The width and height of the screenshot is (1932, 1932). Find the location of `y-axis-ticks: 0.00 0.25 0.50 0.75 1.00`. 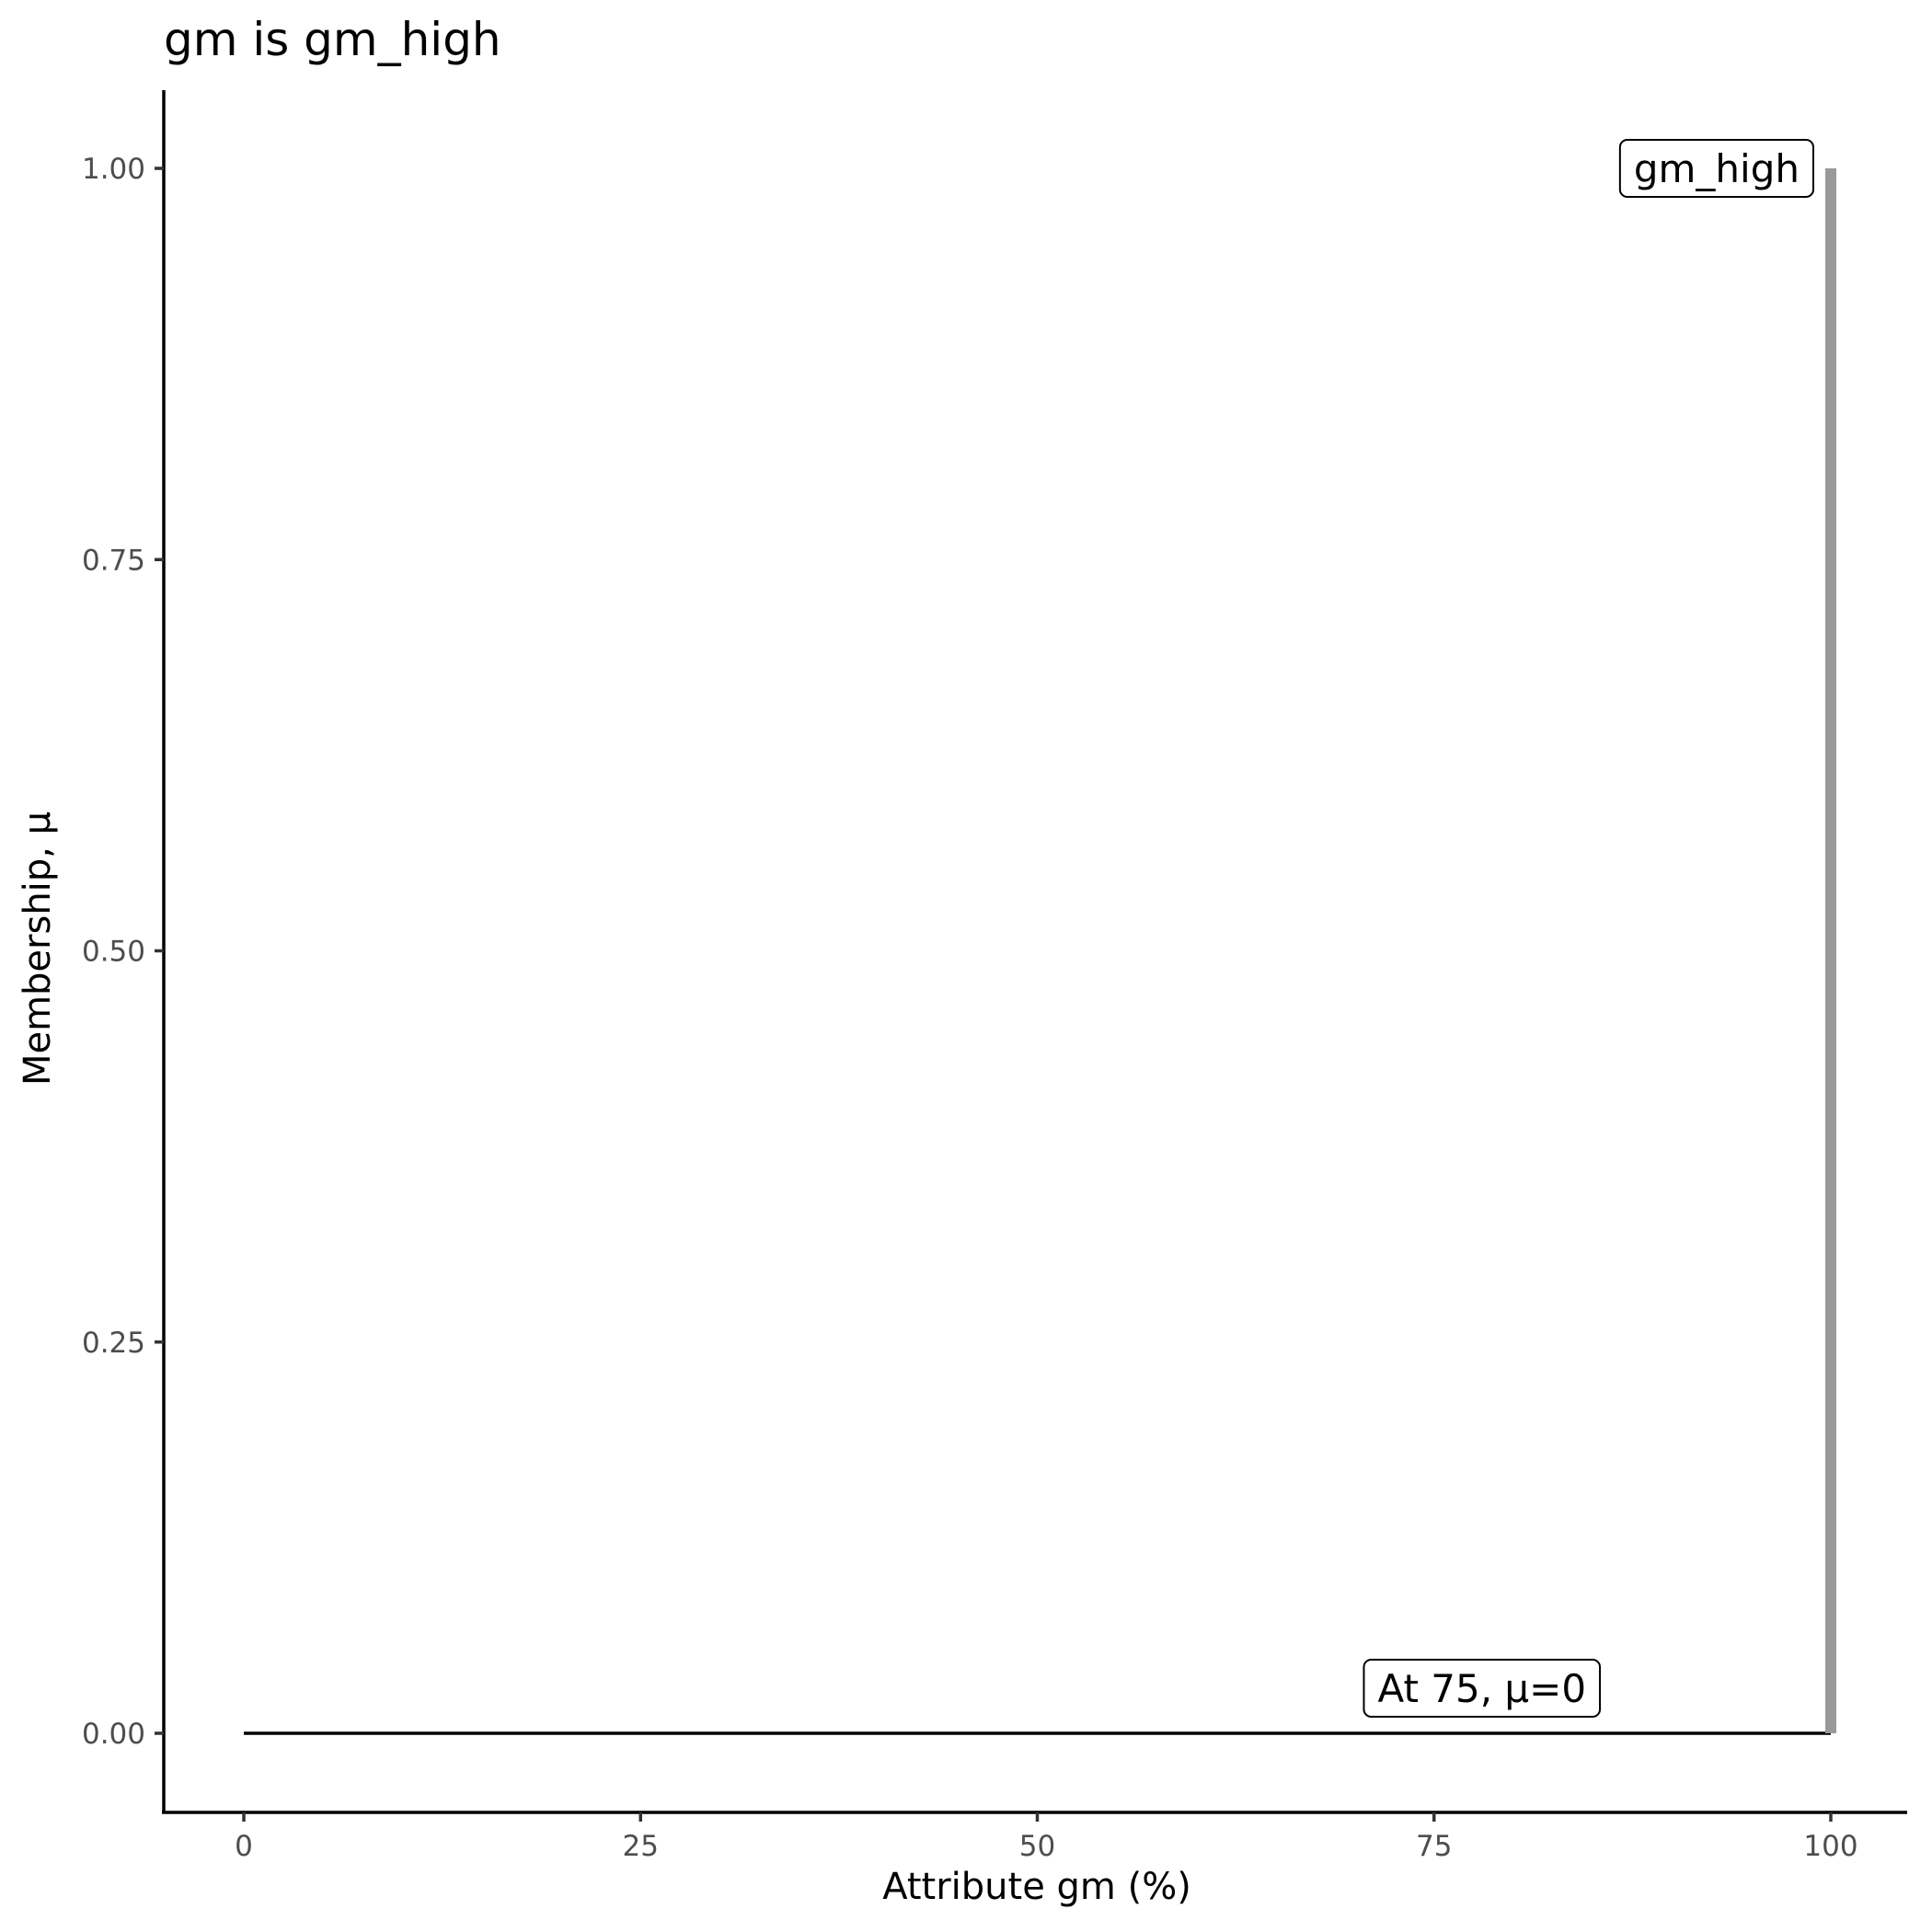

y-axis-ticks: 0.00 0.25 0.50 0.75 1.00 is located at coordinates (123, 952).